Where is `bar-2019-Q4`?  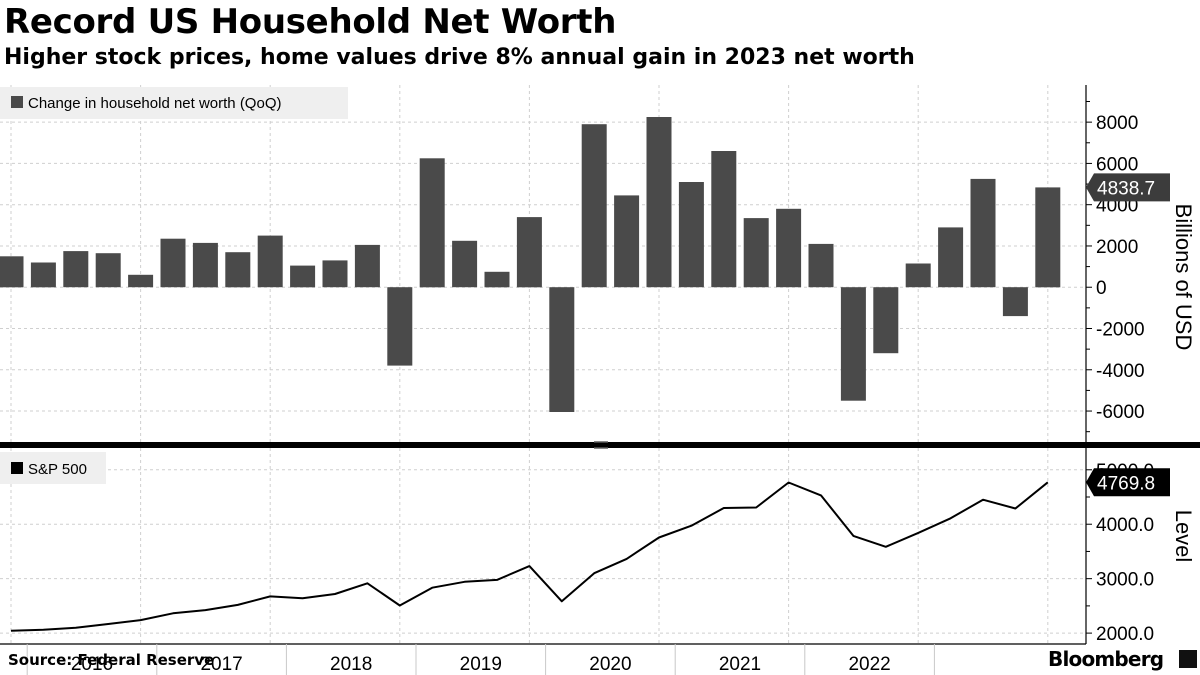
bar-2019-Q4 is located at coordinates (529, 252).